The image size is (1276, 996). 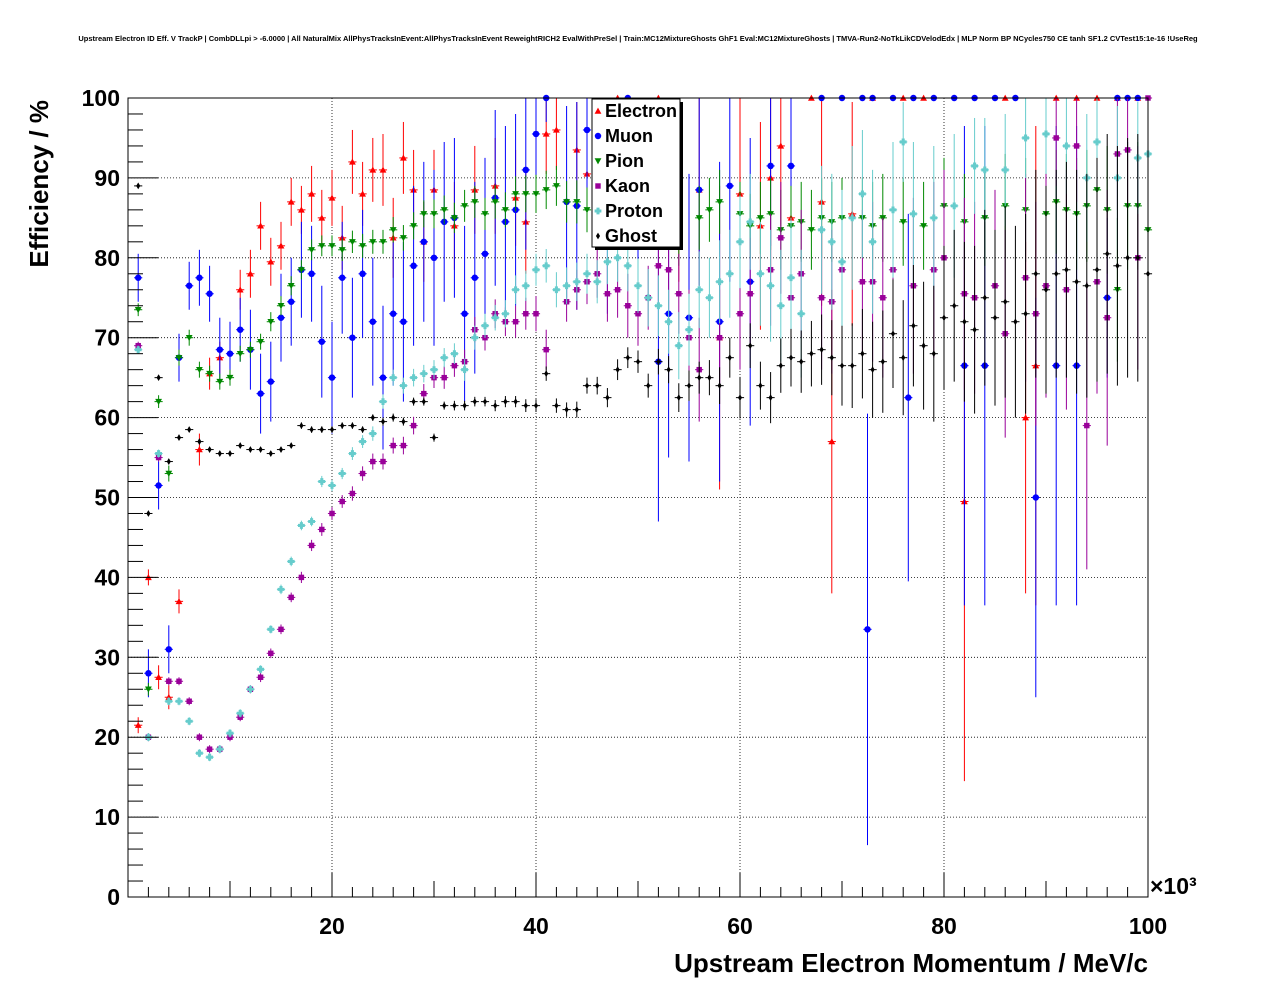 What do you see at coordinates (107, 737) in the screenshot?
I see `y-tick-label: 20` at bounding box center [107, 737].